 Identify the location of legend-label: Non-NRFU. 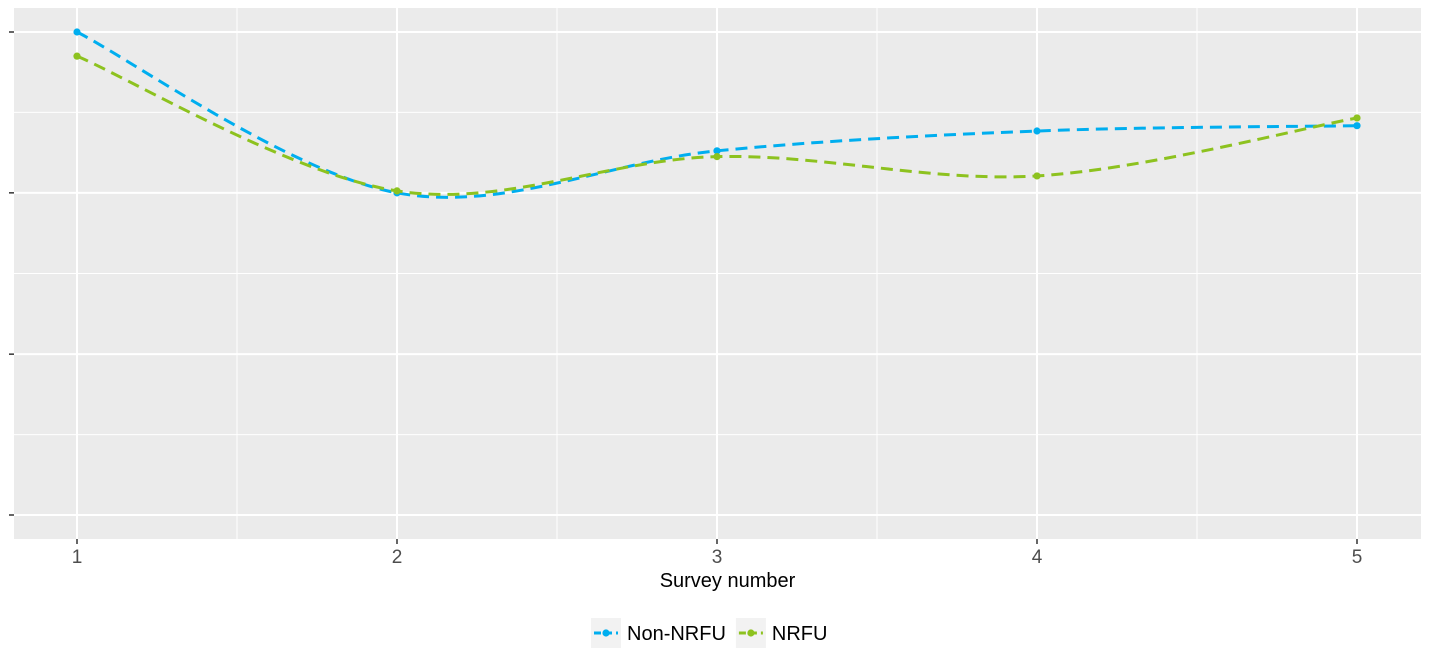
(676, 634).